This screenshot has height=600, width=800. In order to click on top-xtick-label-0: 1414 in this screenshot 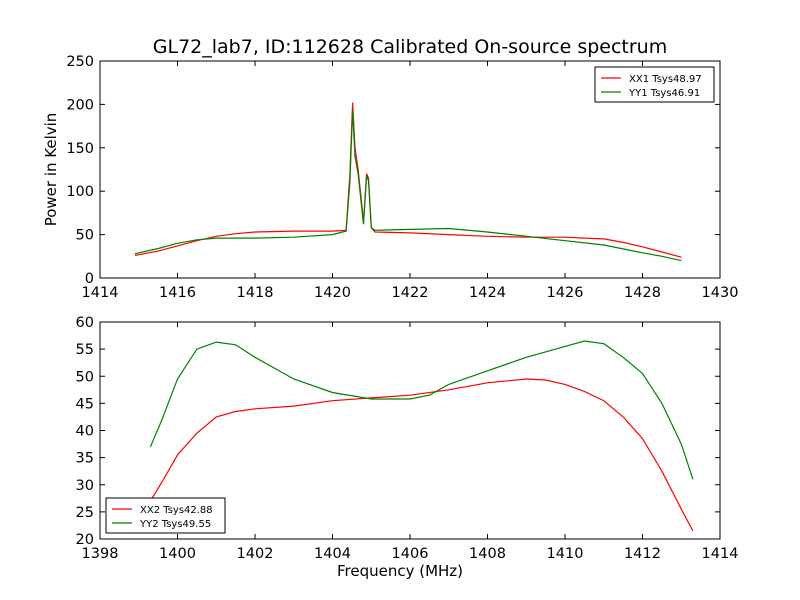, I will do `click(100, 293)`.